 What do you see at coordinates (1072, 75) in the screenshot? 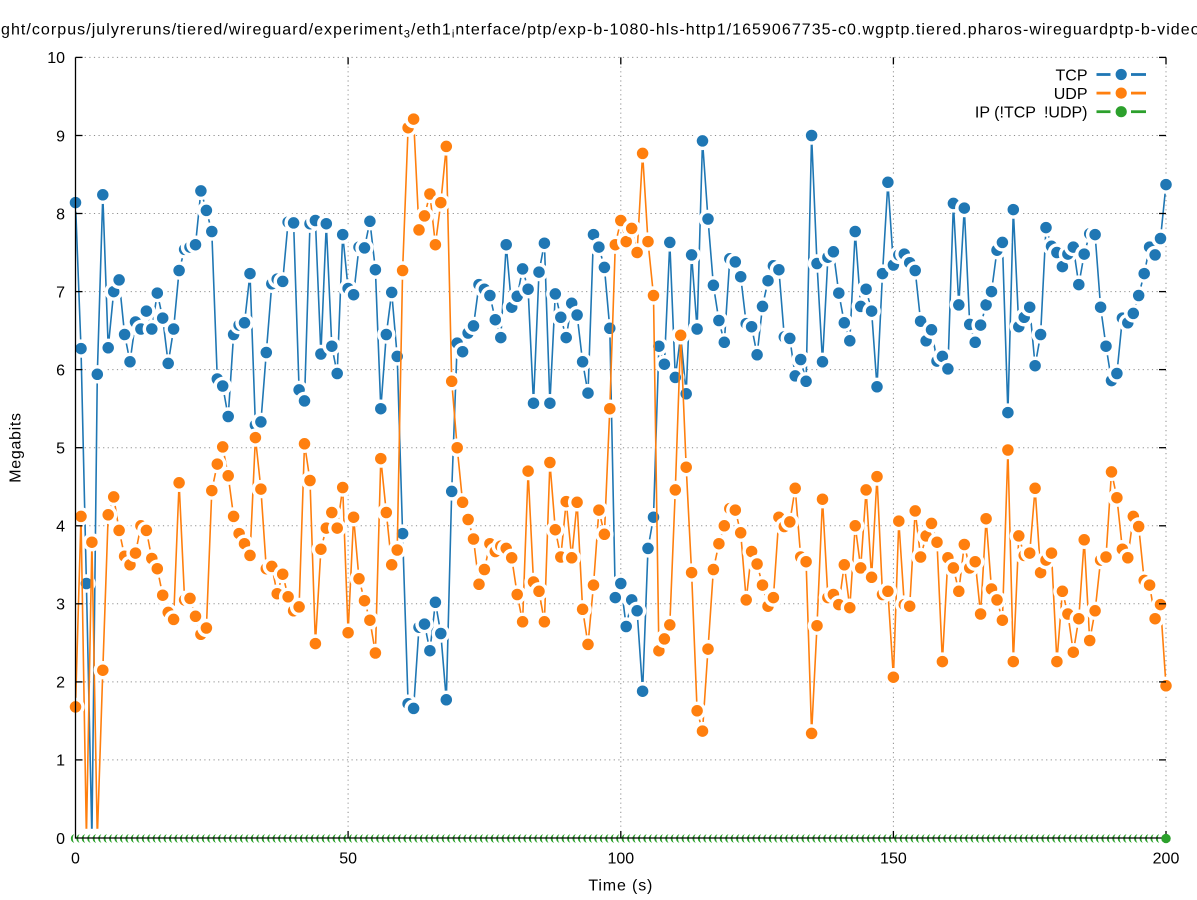
I see `svg-text: TCP` at bounding box center [1072, 75].